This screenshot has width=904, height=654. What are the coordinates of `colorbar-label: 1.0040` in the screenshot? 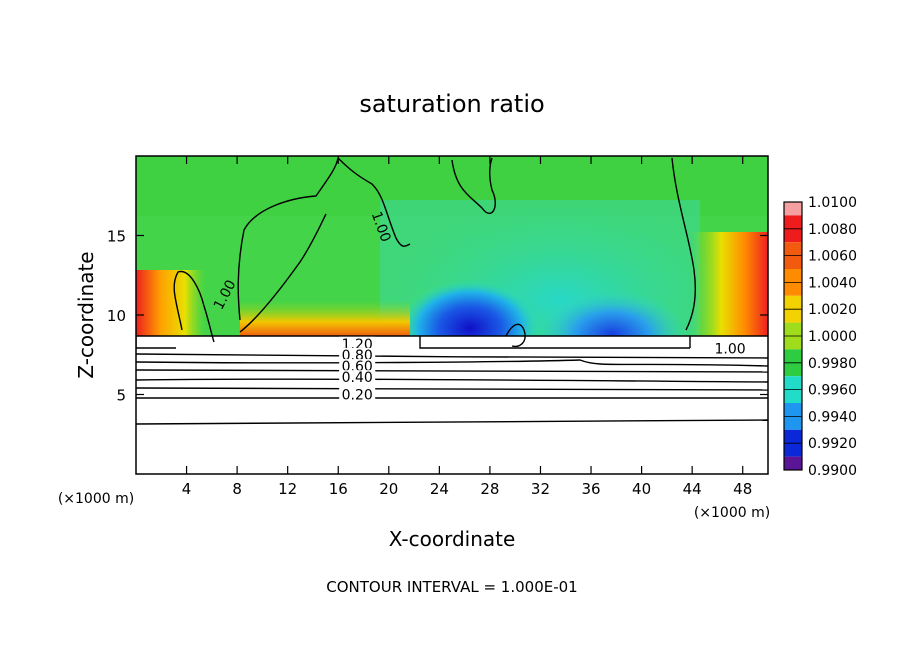 It's located at (832, 283).